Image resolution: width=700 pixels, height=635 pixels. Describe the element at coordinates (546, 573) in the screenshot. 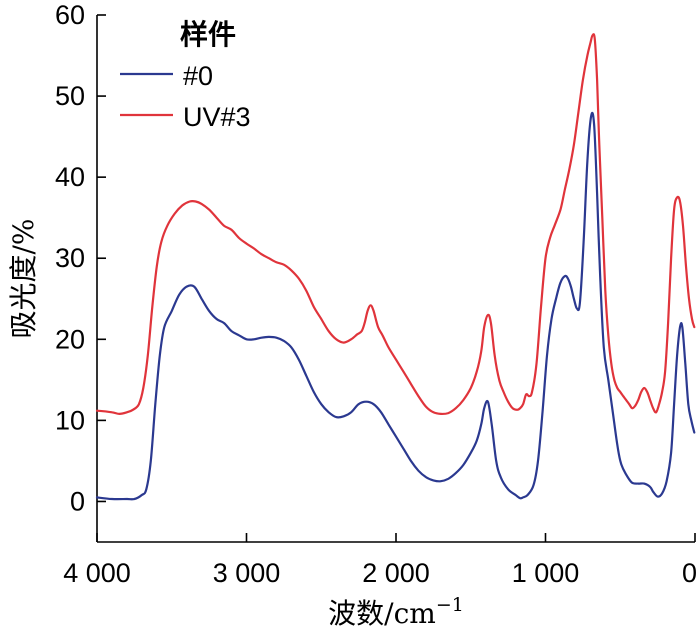

I see `x-tick-label: 1 000` at that location.